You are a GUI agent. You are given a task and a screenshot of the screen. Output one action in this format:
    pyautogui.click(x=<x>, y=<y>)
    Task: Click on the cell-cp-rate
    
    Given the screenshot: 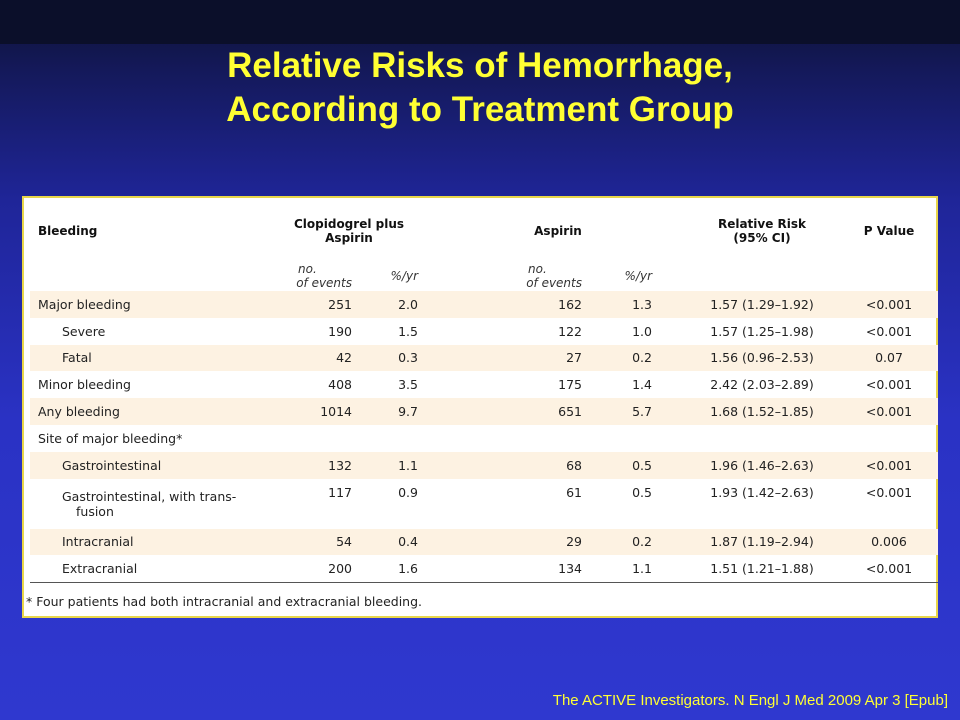 What is the action you would take?
    pyautogui.click(x=400, y=438)
    